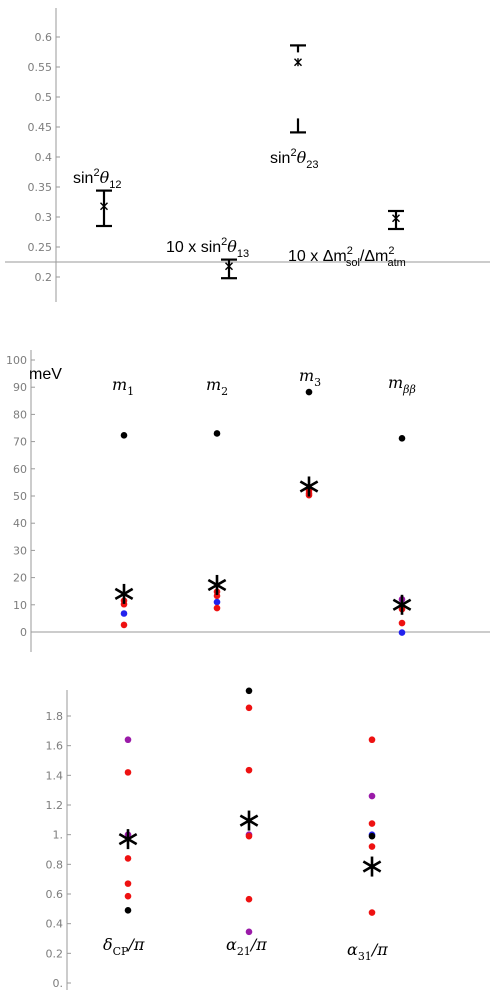  What do you see at coordinates (20, 442) in the screenshot?
I see `p2-y-tick-label: 70` at bounding box center [20, 442].